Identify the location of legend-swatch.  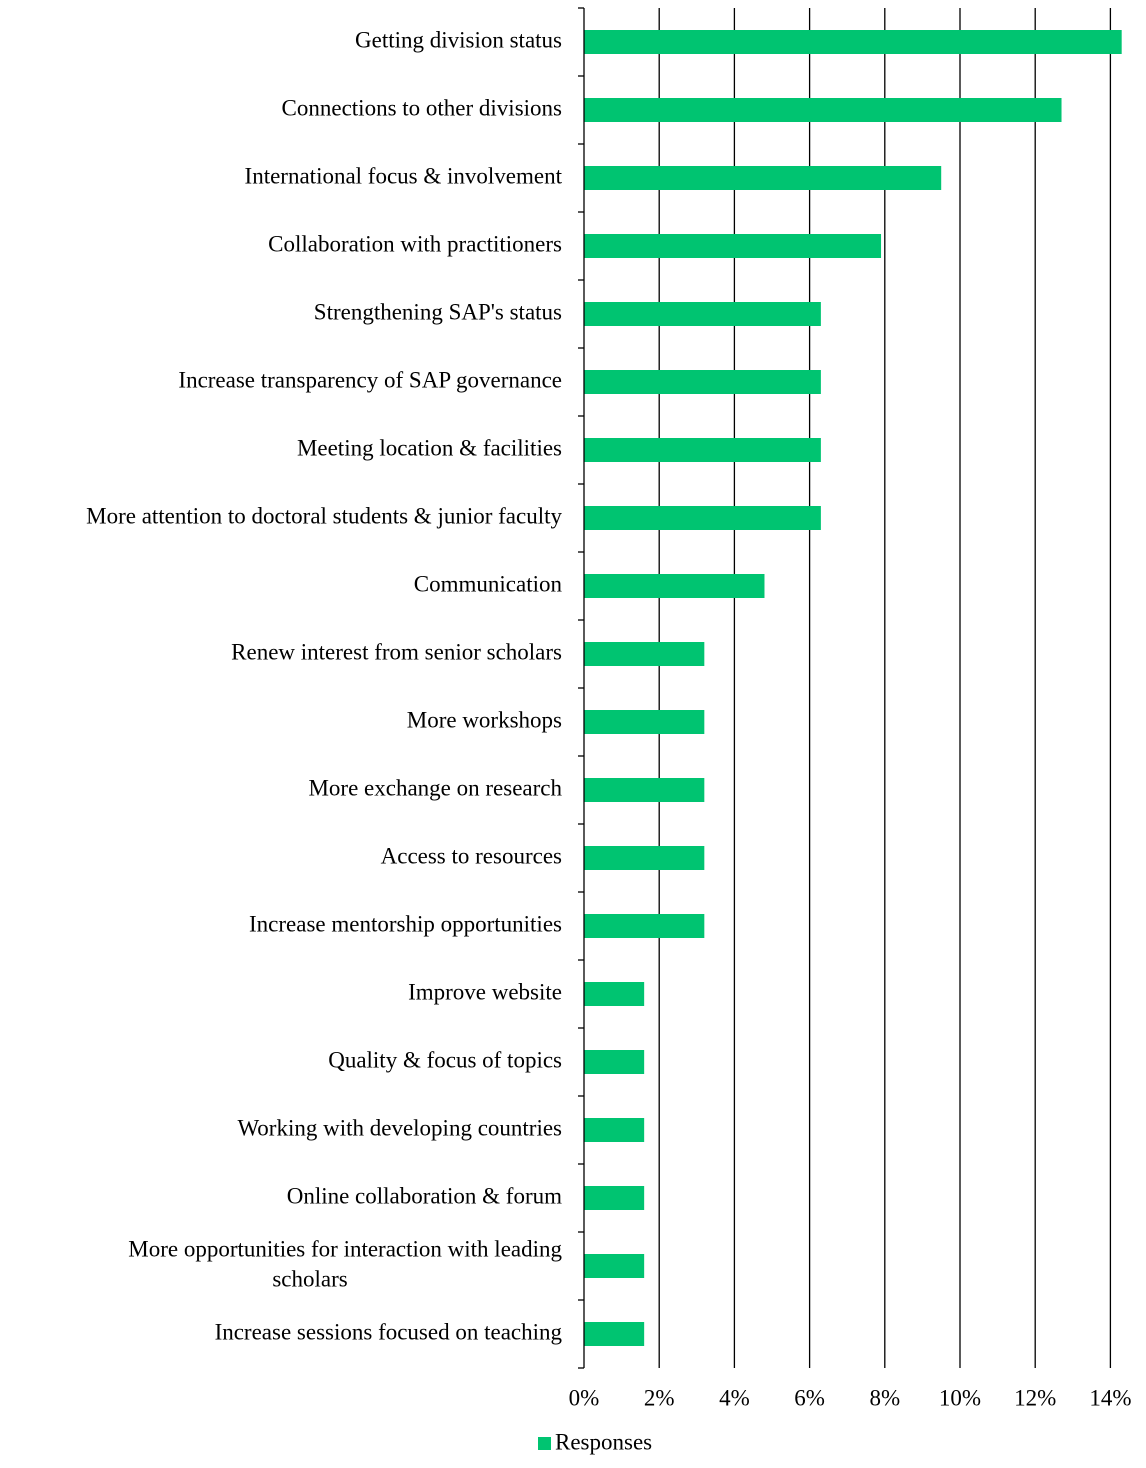
(544, 1443).